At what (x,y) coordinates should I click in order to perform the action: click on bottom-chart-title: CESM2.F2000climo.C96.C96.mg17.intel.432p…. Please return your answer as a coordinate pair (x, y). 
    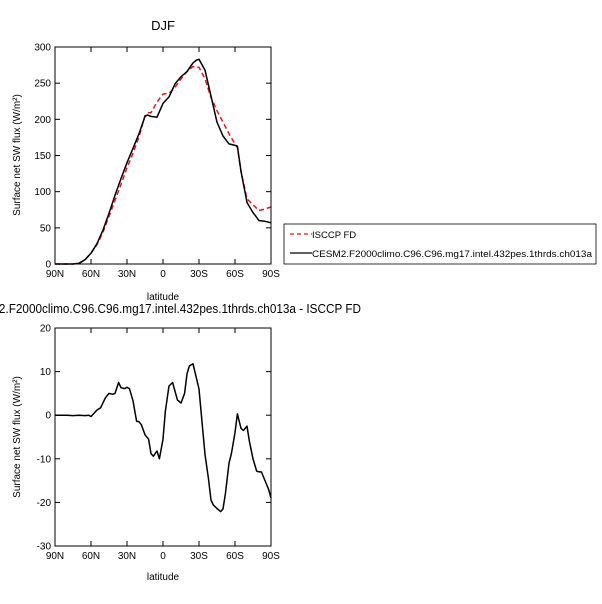
    Looking at the image, I should click on (180, 308).